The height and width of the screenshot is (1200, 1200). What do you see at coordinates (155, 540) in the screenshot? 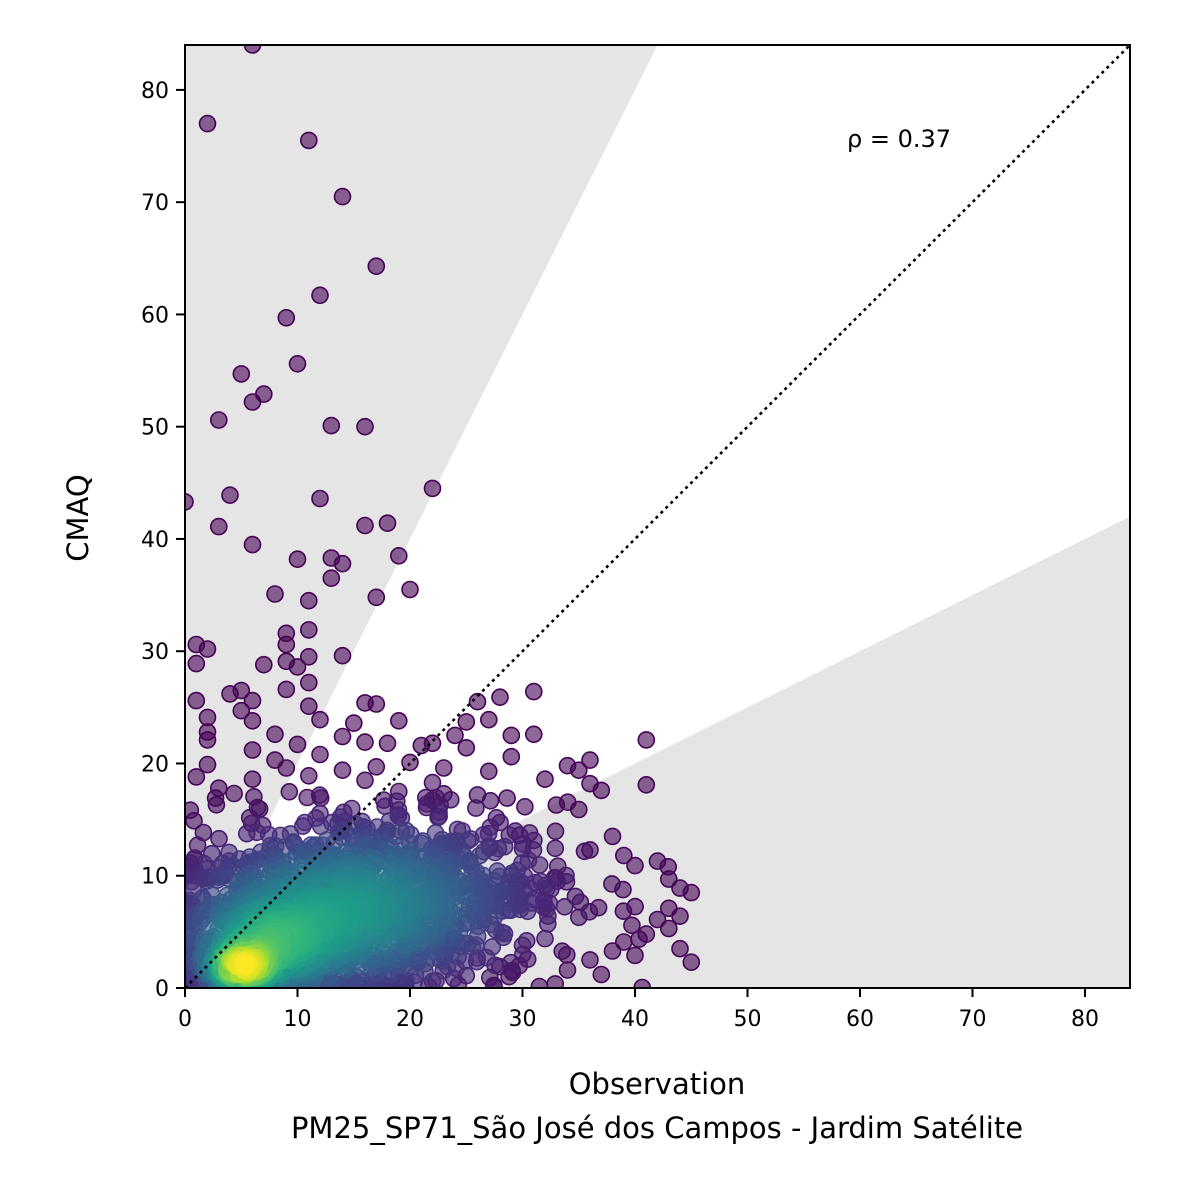
I see `y-tick-label: 40` at bounding box center [155, 540].